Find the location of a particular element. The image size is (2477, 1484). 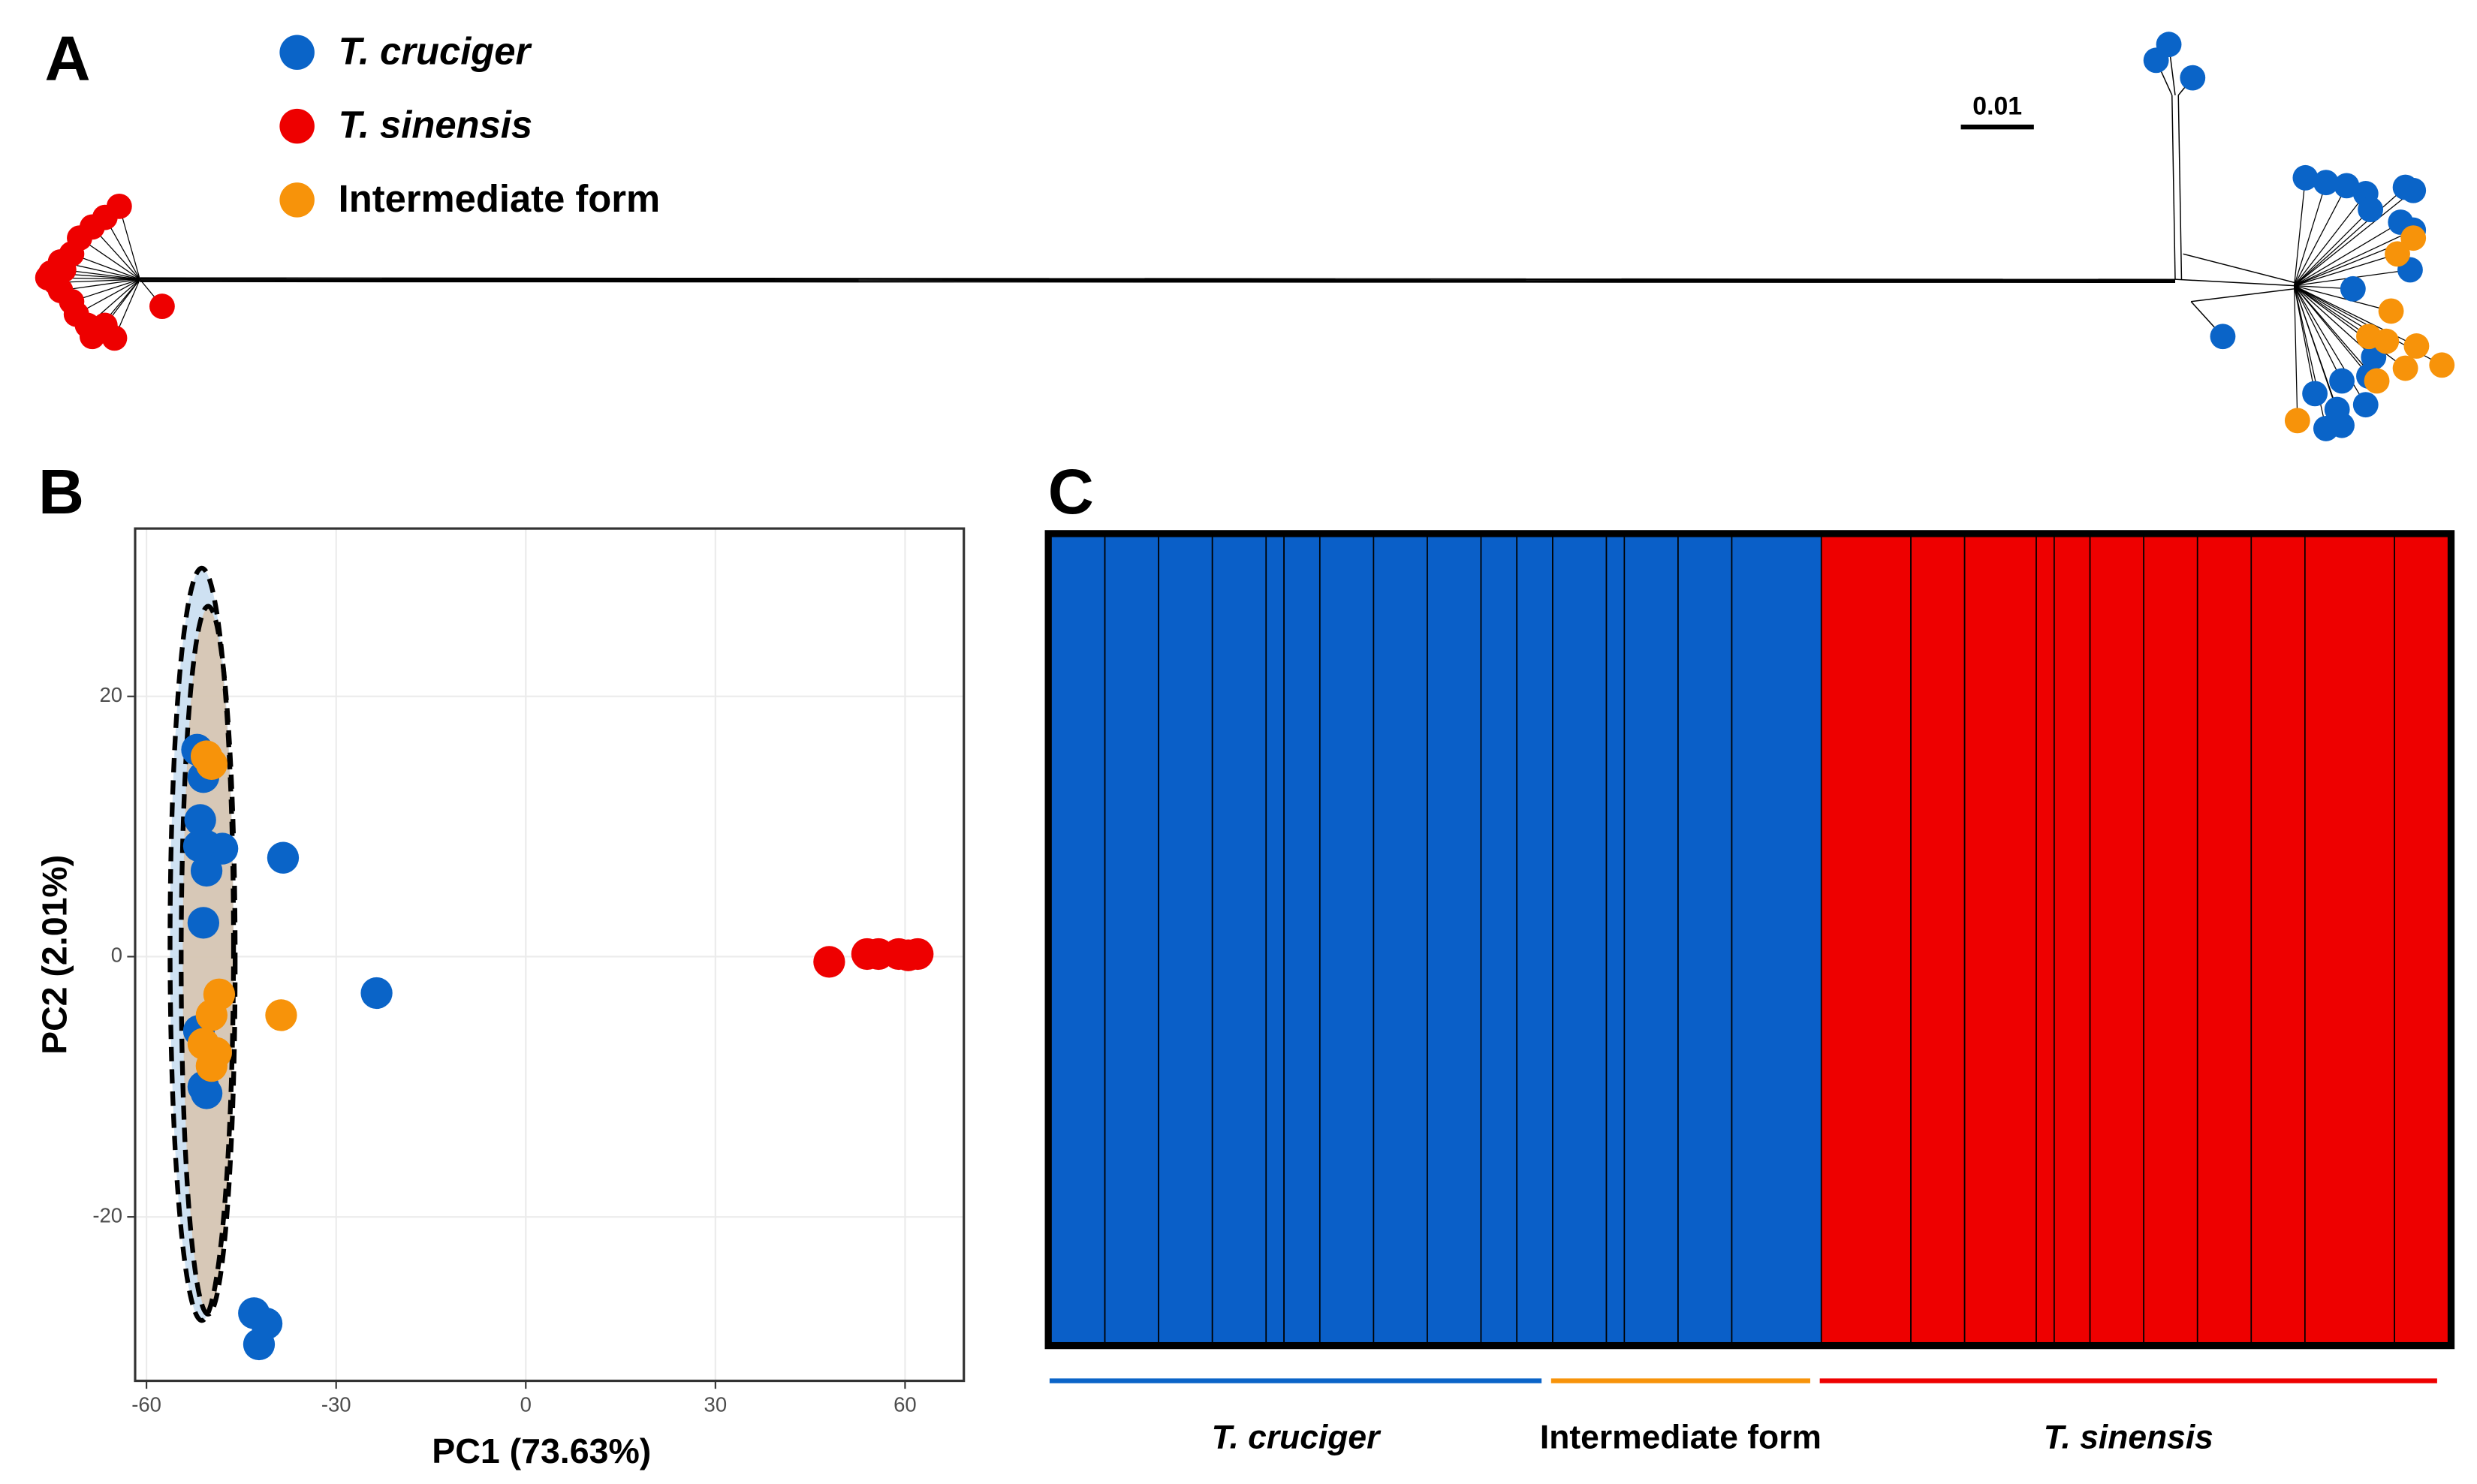

panel-label: C is located at coordinates (1071, 491).